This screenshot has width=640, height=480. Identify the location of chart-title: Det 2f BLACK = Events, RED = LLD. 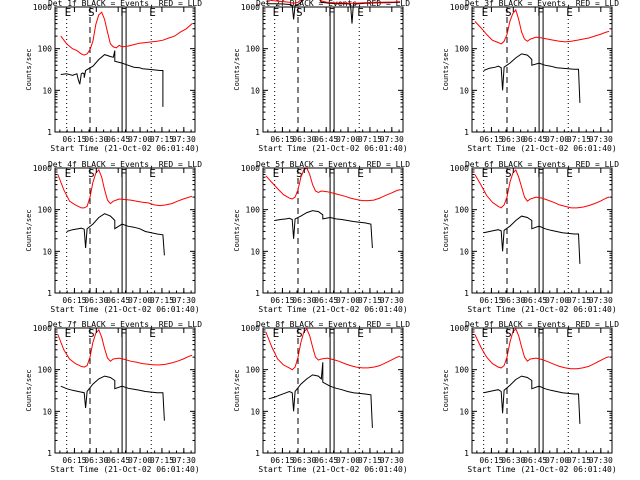
(333, 4).